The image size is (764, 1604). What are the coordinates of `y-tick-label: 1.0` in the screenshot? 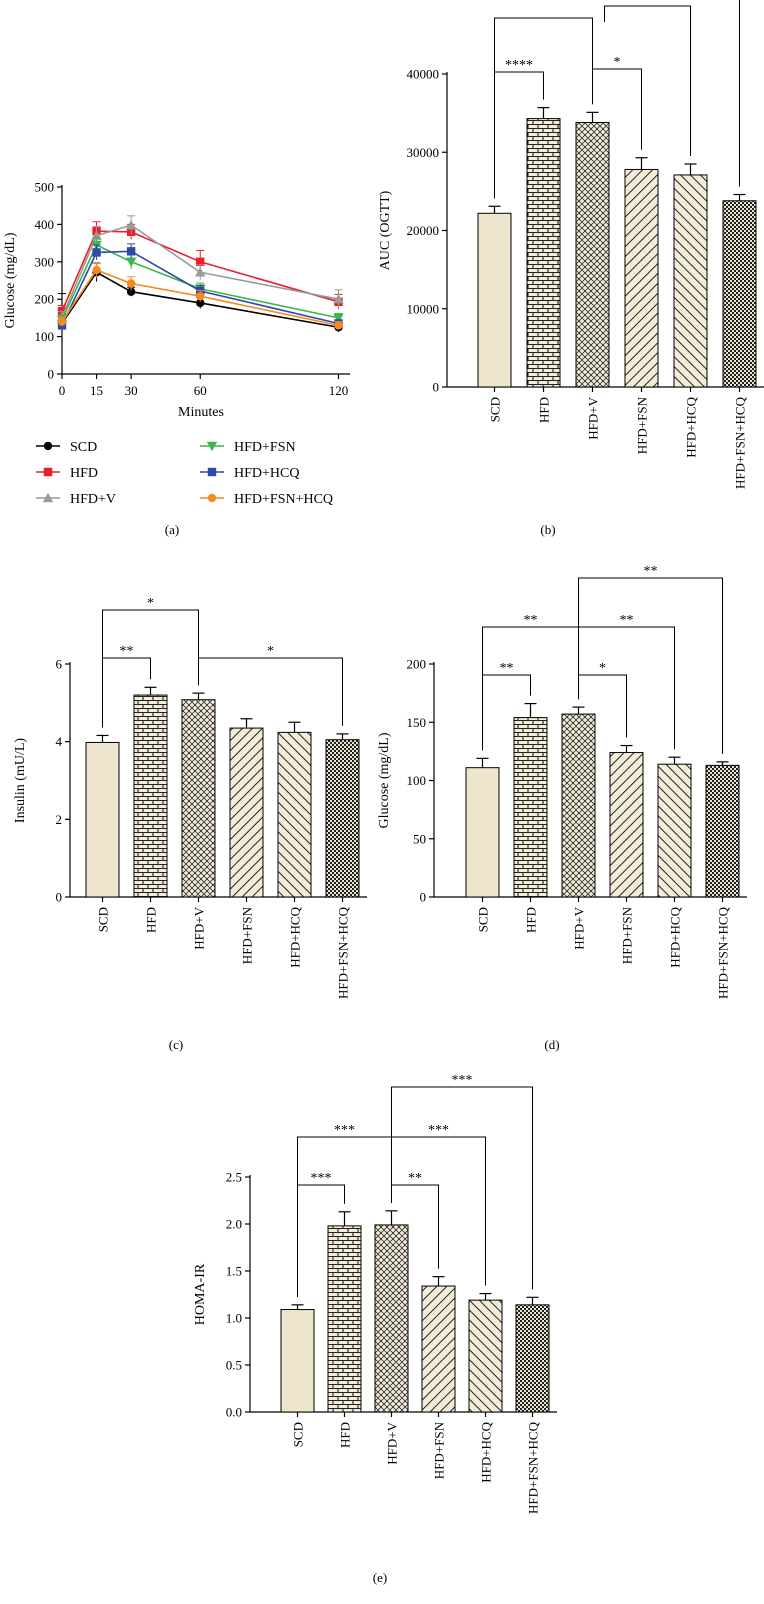 It's located at (234, 1318).